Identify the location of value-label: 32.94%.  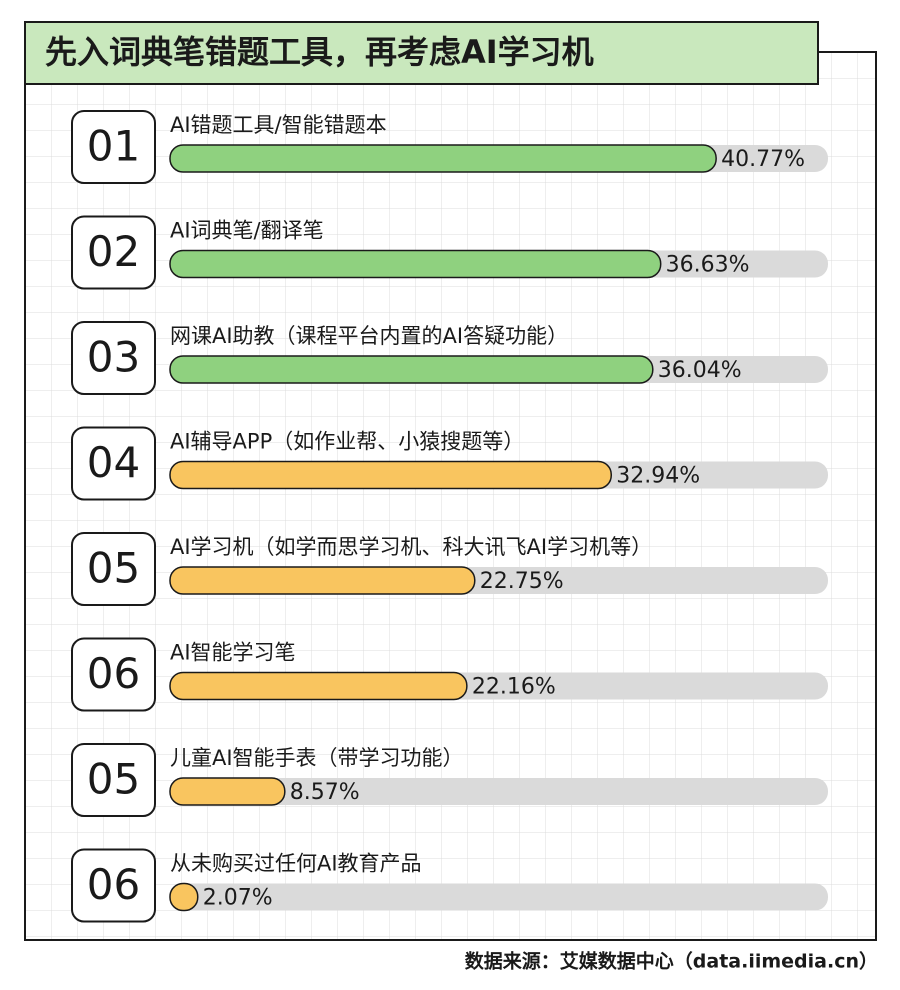
(658, 476).